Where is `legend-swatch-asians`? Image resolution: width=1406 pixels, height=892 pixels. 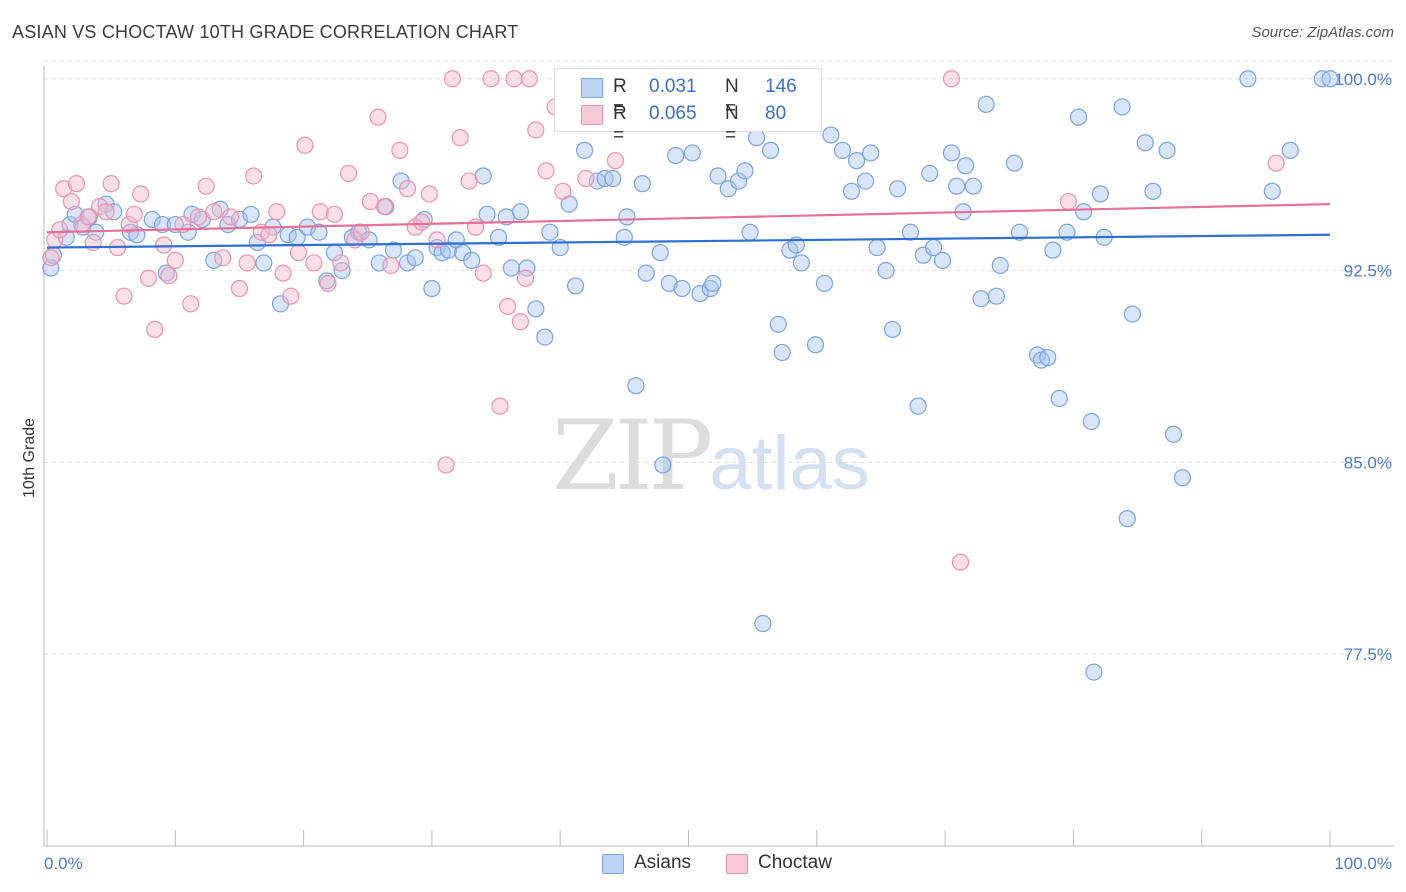 legend-swatch-asians is located at coordinates (592, 88).